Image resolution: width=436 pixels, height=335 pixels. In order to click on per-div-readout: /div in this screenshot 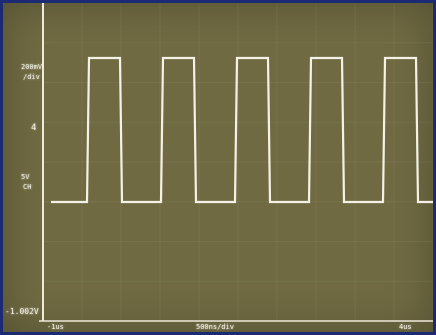, I will do `click(31, 77)`.